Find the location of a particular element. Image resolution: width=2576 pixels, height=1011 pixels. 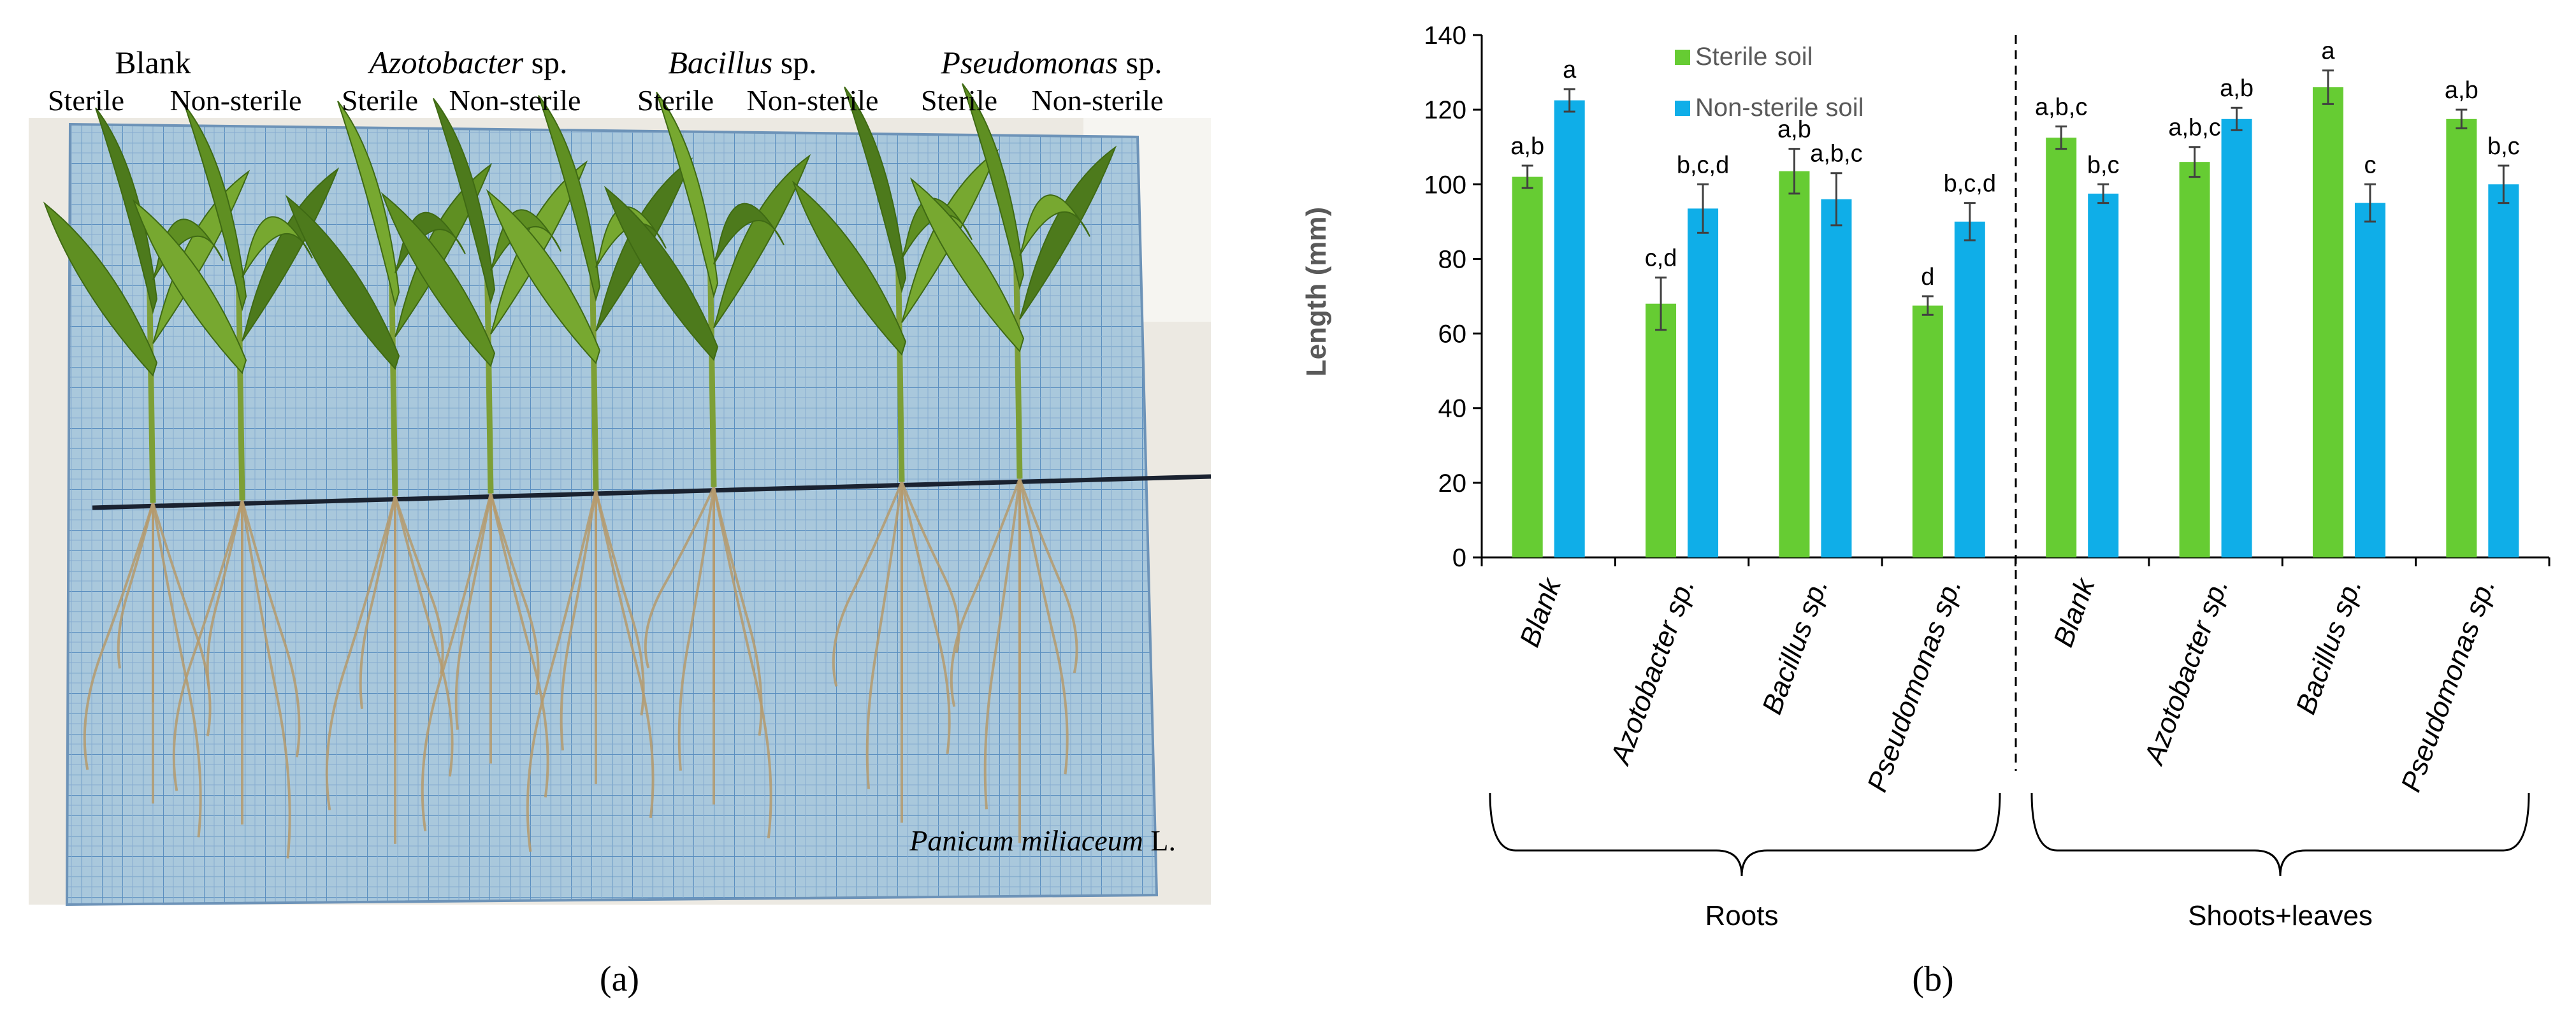

significance-letter: c,d is located at coordinates (1661, 258).